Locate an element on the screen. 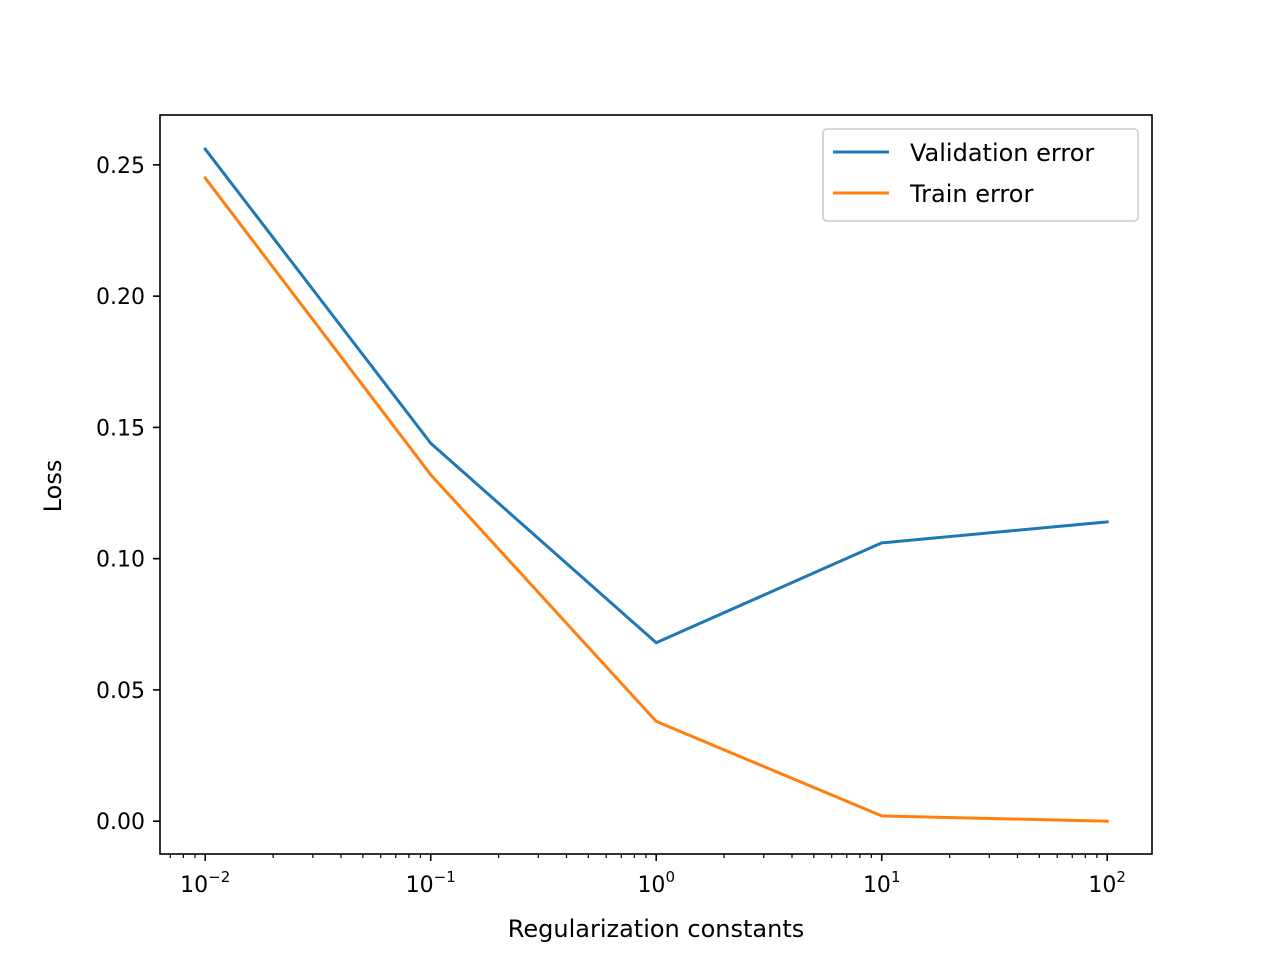  y-axis: 0.00 0.05 0.10 0.15 0.20 0.25 is located at coordinates (128, 494).